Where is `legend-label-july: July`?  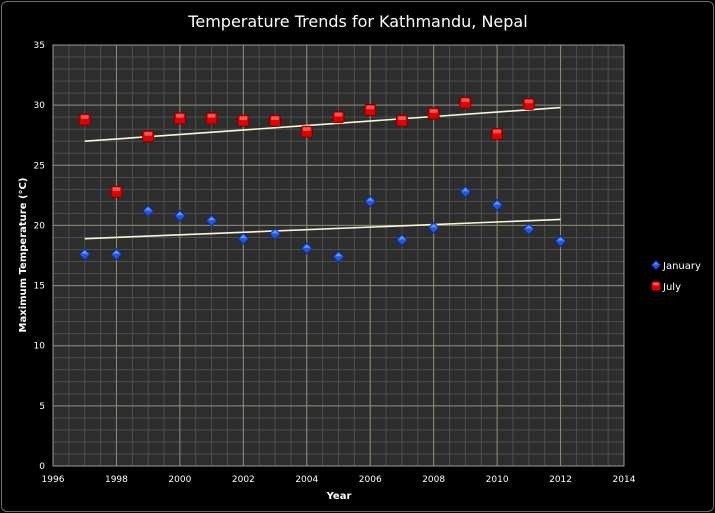
legend-label-july: July is located at coordinates (671, 287).